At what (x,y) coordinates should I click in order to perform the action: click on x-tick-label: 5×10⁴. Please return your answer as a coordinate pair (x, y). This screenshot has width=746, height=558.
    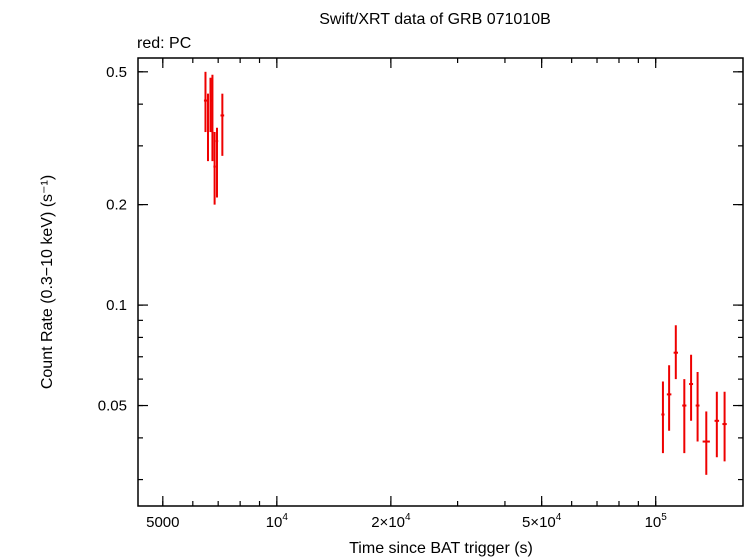
    Looking at the image, I should click on (542, 521).